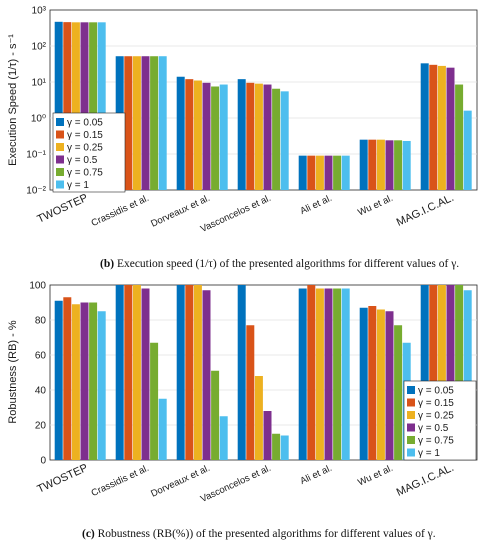  I want to click on category-label: Crassidis et al., so click(120, 481).